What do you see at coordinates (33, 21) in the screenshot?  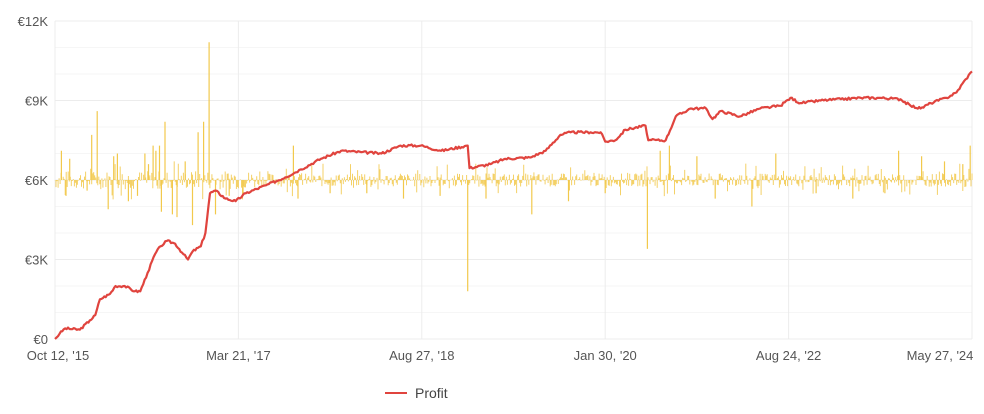 I see `y-tick-label: €12K` at bounding box center [33, 21].